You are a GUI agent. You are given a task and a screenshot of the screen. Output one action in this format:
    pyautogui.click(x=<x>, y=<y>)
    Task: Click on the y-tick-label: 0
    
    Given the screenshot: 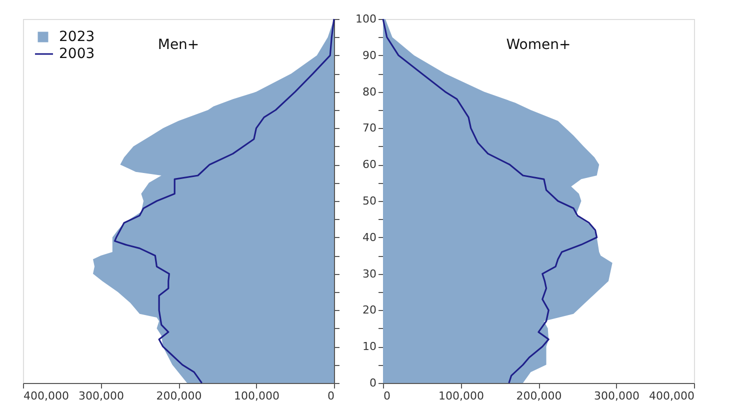 What is the action you would take?
    pyautogui.click(x=373, y=383)
    